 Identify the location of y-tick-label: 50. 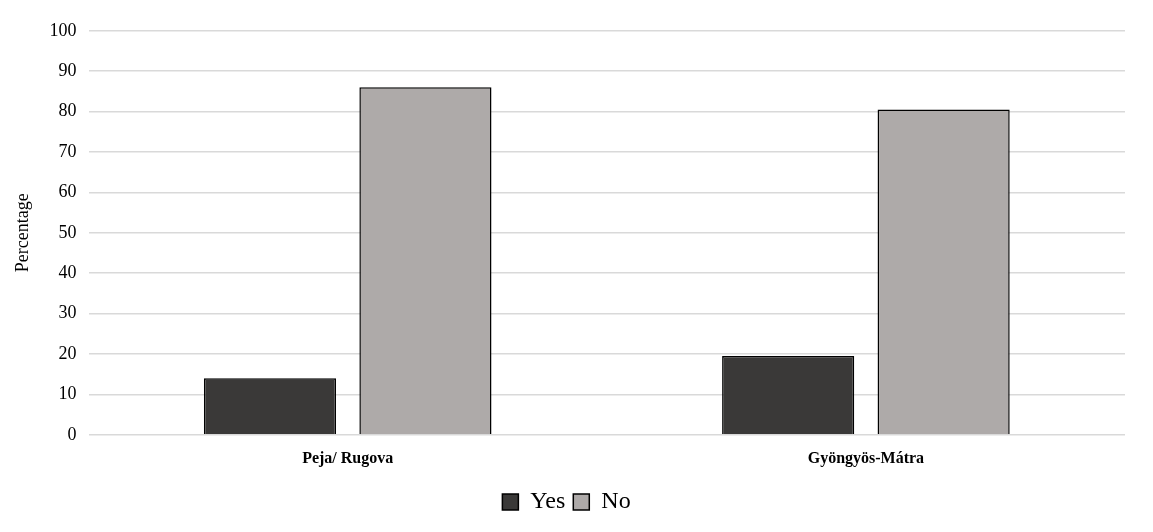
(67, 231).